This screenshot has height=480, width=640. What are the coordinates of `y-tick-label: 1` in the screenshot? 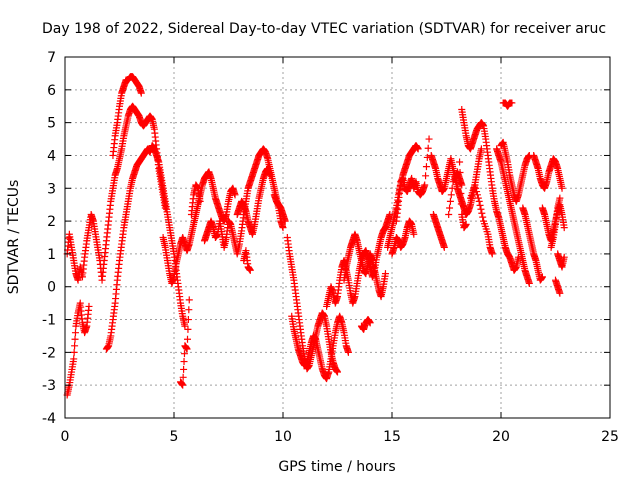 It's located at (51, 255).